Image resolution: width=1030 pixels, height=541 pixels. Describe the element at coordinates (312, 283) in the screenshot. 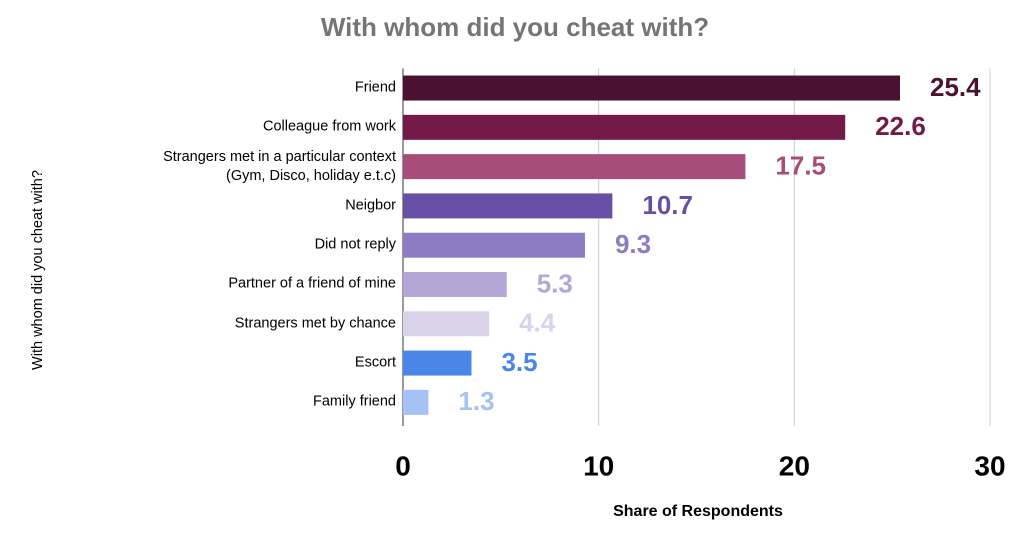

I see `y-tick-label: Partner of a friend of mine` at that location.